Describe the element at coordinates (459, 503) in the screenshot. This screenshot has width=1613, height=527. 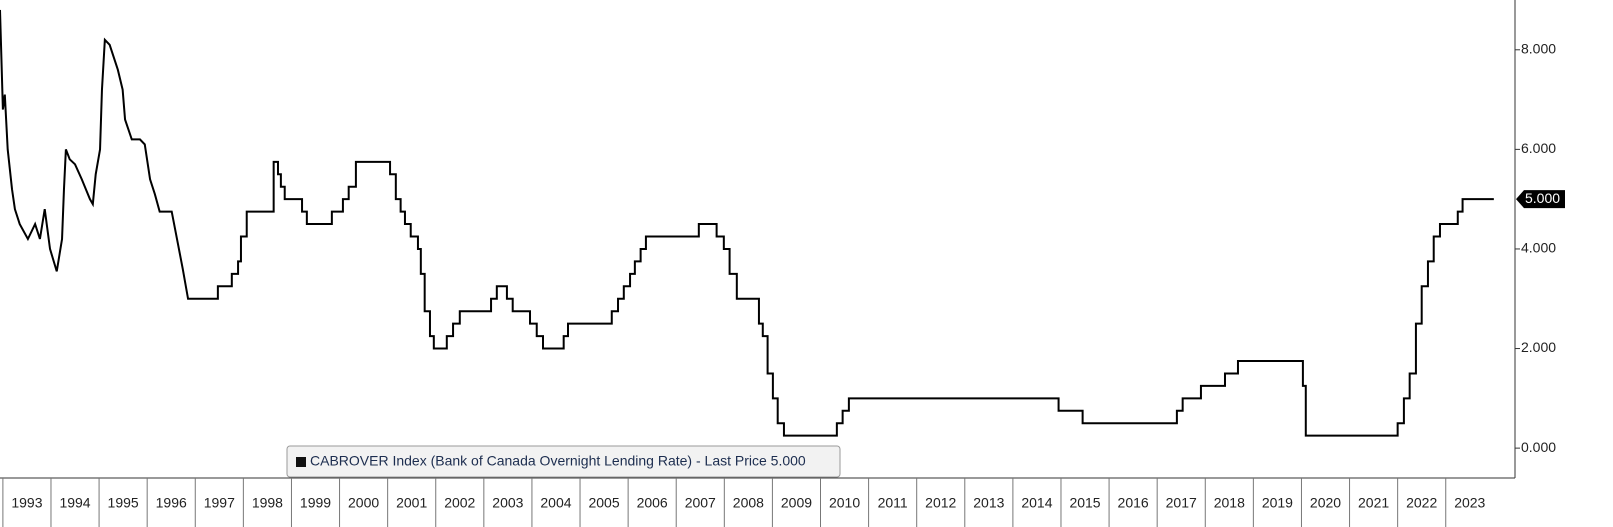
I see `x-tick-label: 2002` at that location.